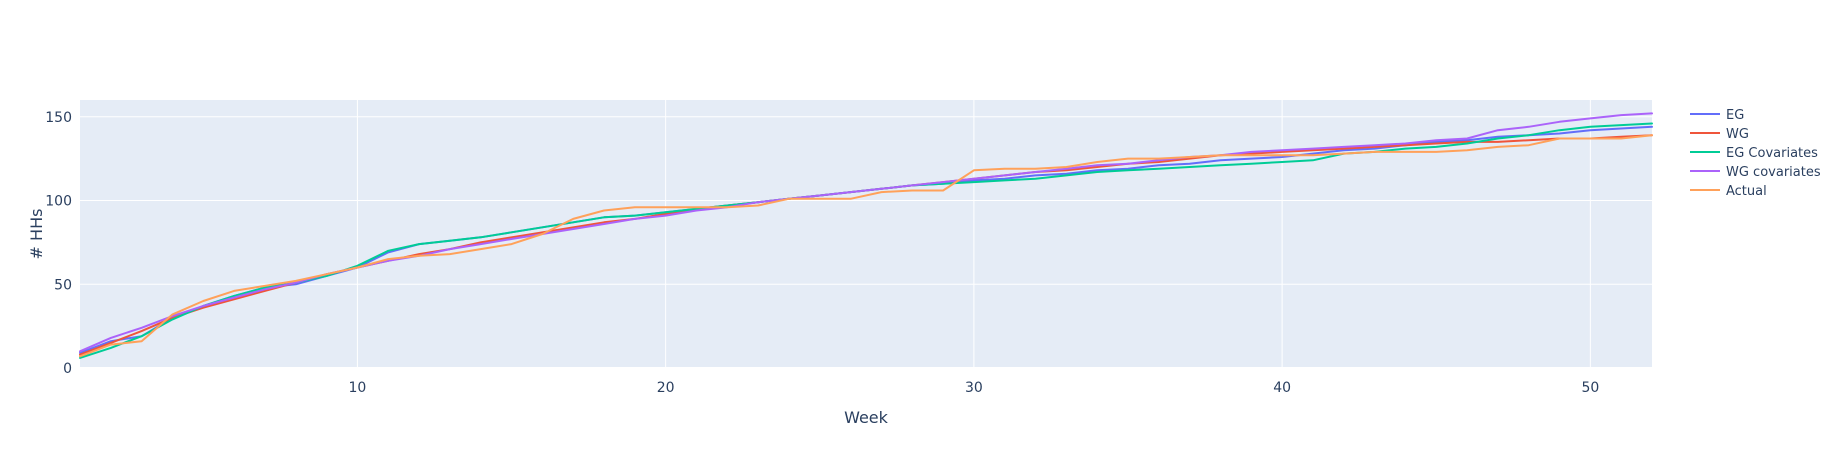  I want to click on x-tick-label: 30, so click(974, 388).